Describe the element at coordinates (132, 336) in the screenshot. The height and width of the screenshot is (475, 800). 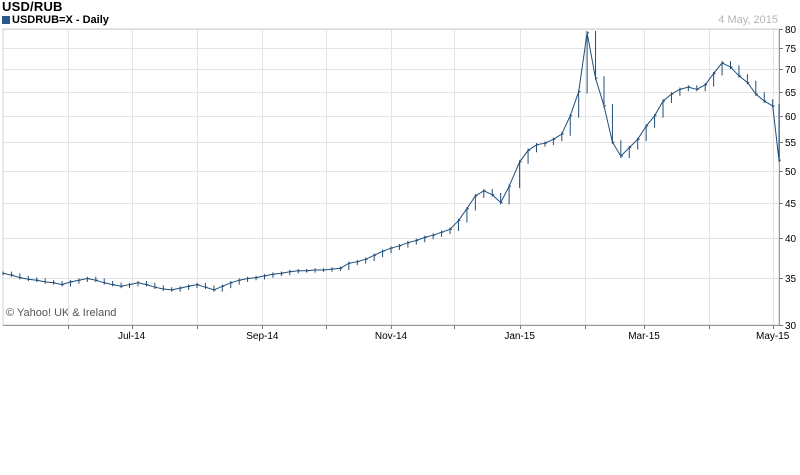
I see `x-tick-label: Jul-14` at that location.